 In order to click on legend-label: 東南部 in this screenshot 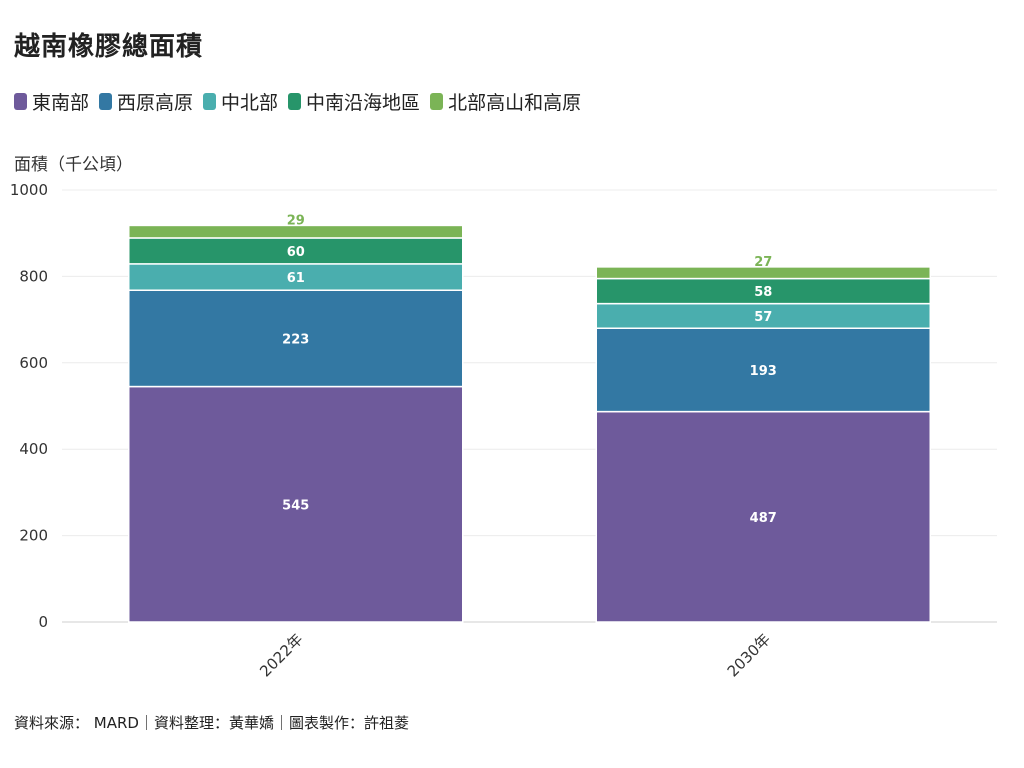, I will do `click(61, 103)`.